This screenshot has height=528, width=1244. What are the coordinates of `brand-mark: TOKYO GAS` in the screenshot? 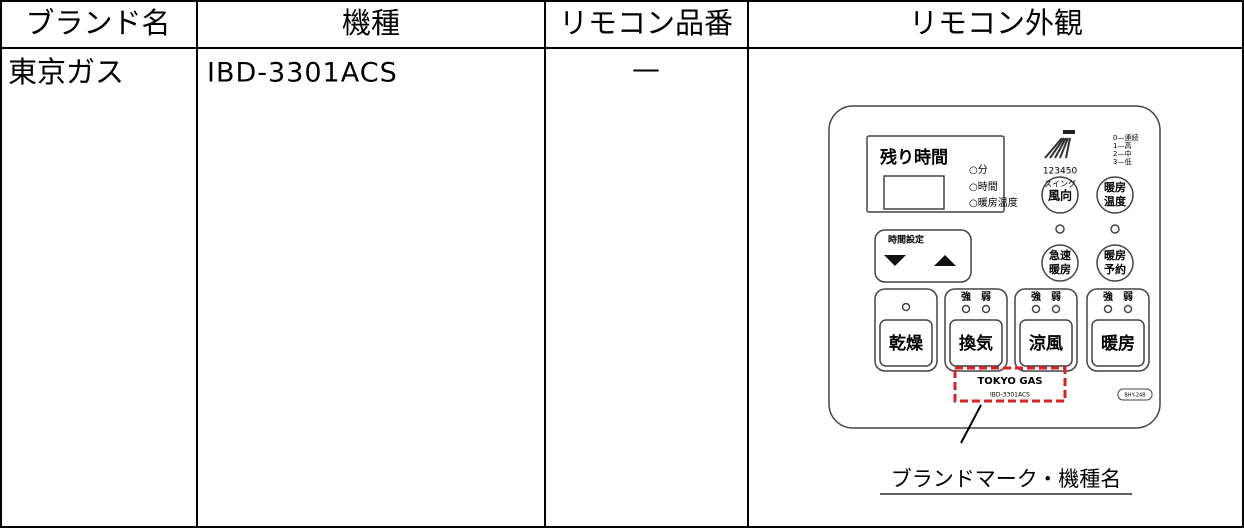 It's located at (1009, 381).